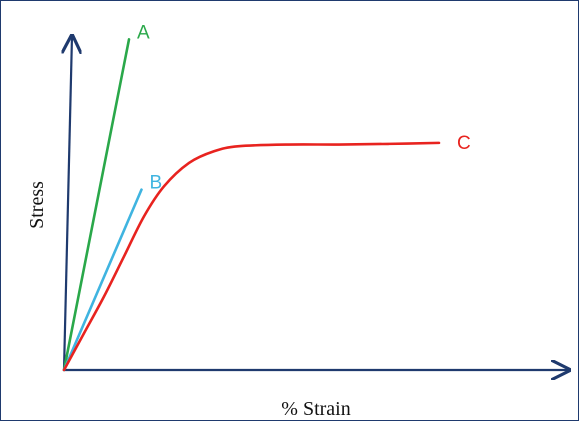 This screenshot has height=423, width=581. I want to click on series-label-c: C, so click(464, 143).